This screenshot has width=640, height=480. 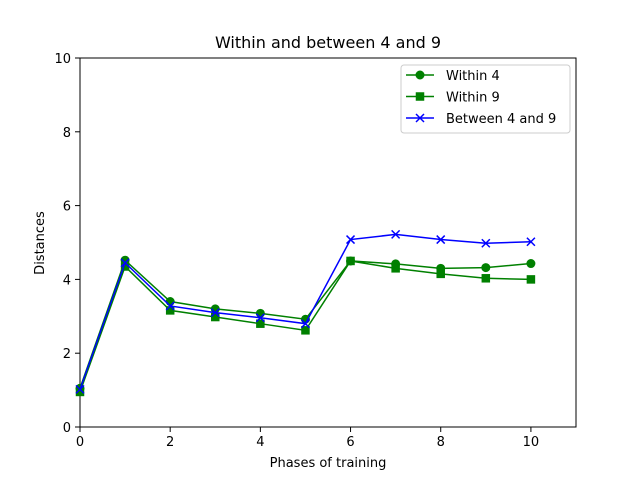 I want to click on y-tick-label: 6, so click(x=67, y=207).